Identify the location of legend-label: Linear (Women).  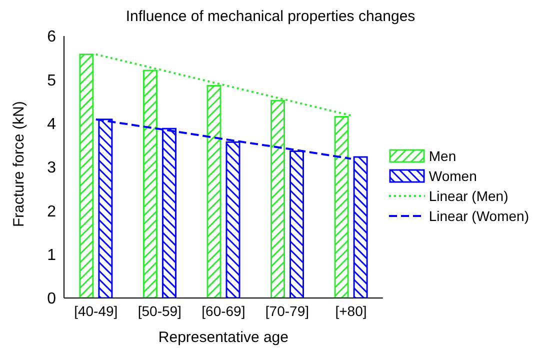
(478, 216).